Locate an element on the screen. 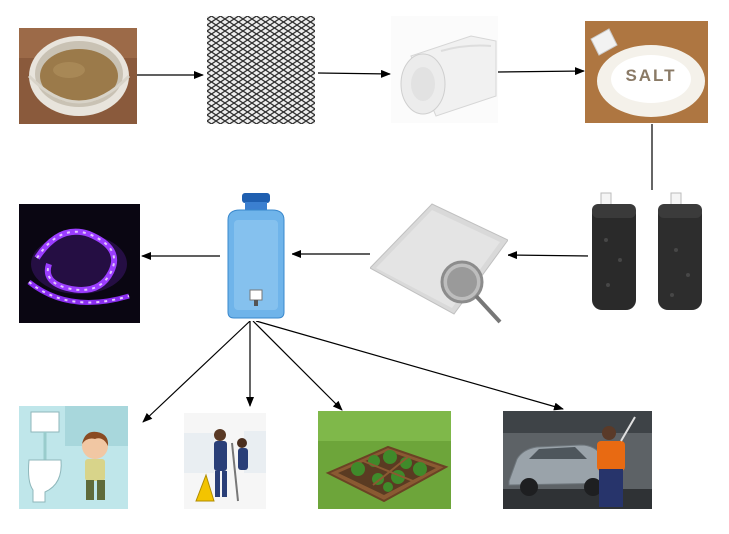 Image resolution: width=729 pixels, height=534 pixels. uv-led-strip-image is located at coordinates (79, 263).